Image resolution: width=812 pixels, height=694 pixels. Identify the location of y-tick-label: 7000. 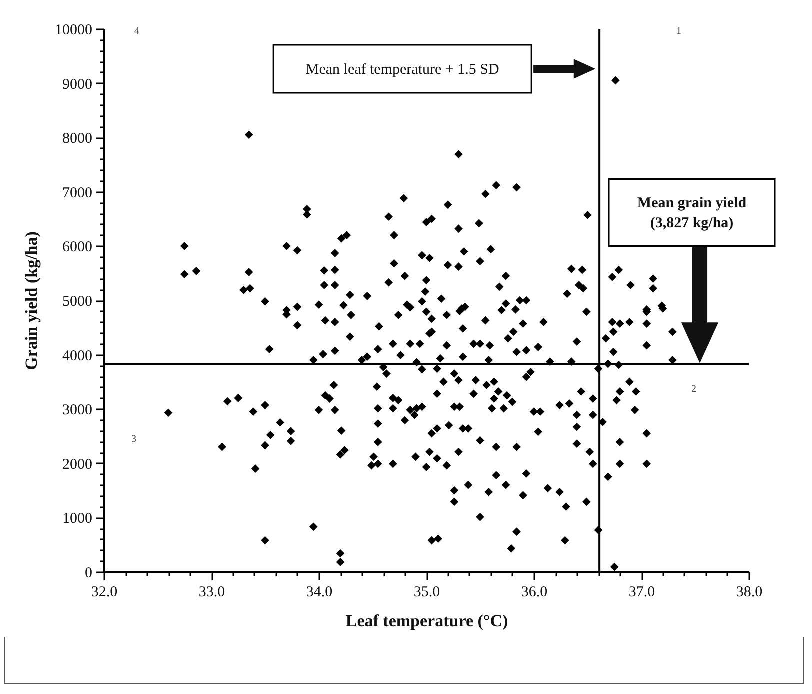
(77, 193).